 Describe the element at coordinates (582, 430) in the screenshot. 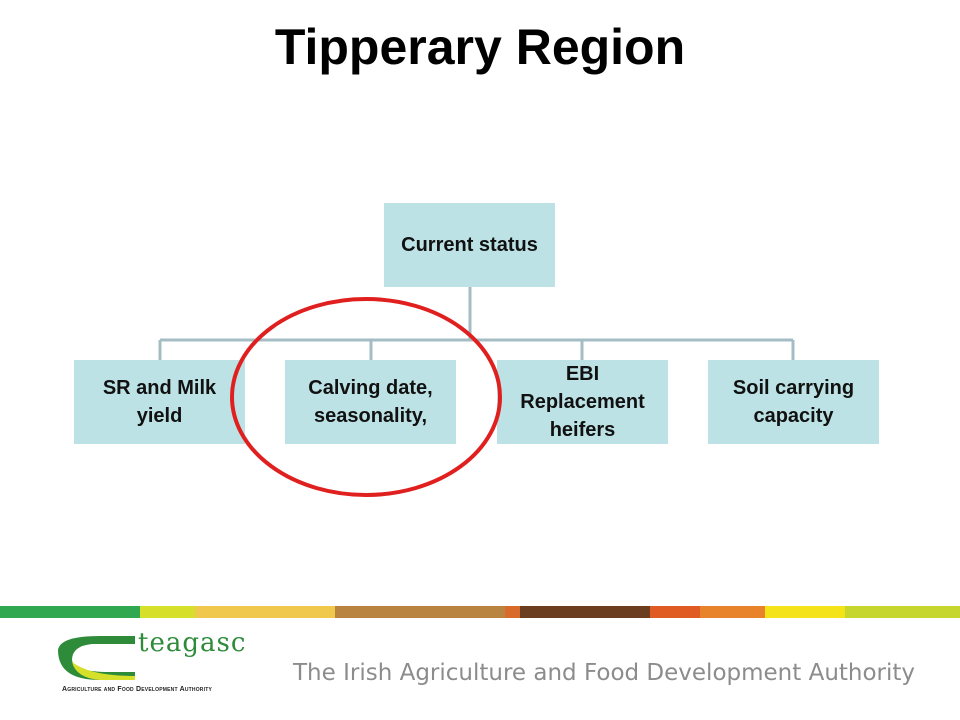

I see `node-label: heifers` at that location.